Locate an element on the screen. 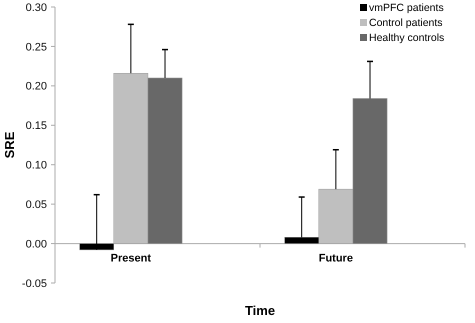  legend-label: Healthy controls is located at coordinates (406, 38).